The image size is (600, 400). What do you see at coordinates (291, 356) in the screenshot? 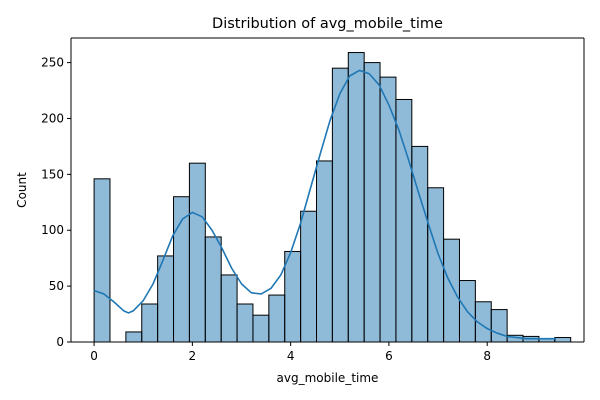
I see `x-tick-label: 4` at bounding box center [291, 356].